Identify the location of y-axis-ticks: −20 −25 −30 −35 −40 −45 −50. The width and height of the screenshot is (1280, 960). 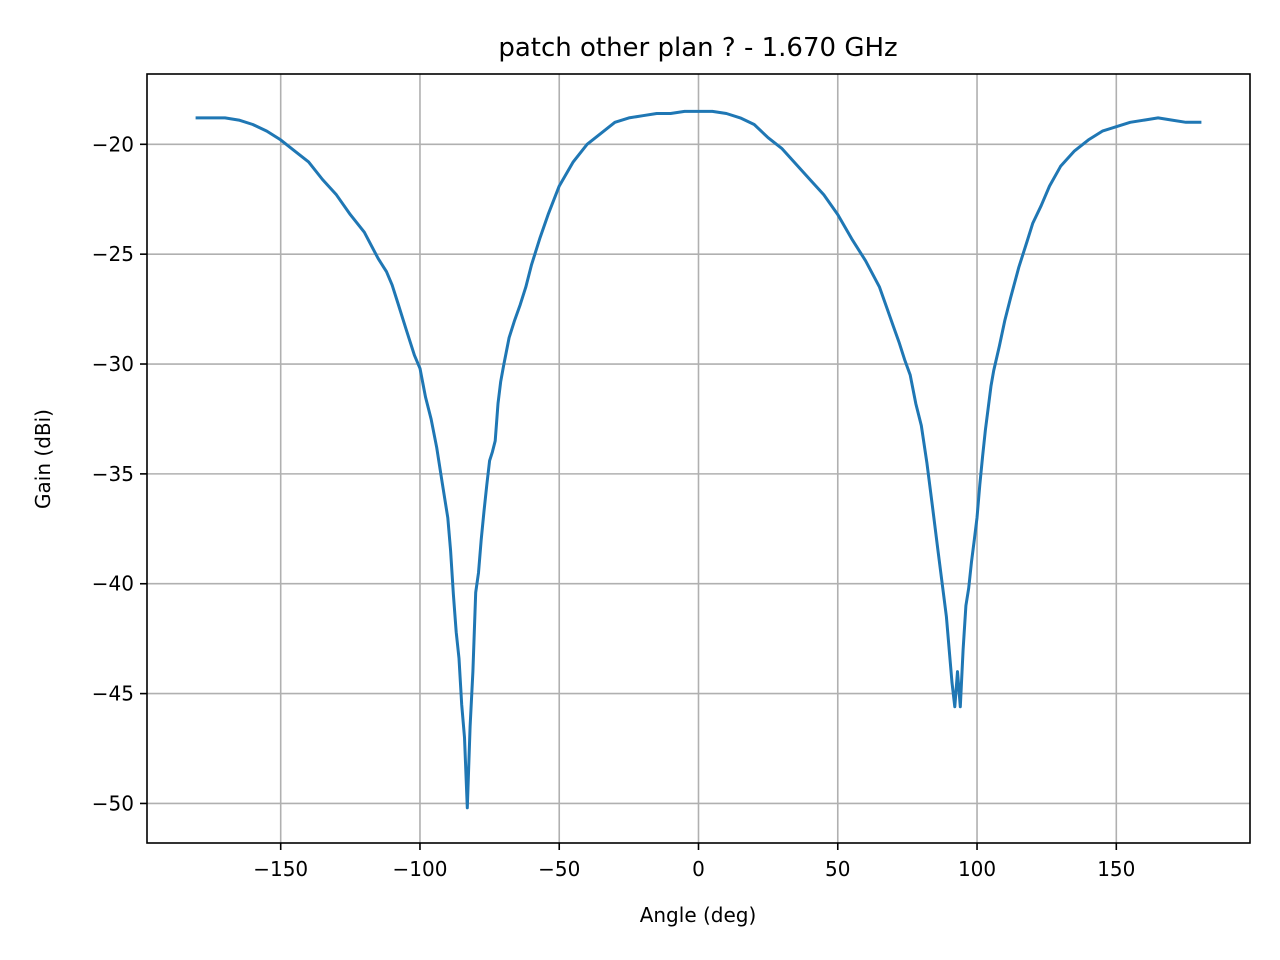
(119, 473).